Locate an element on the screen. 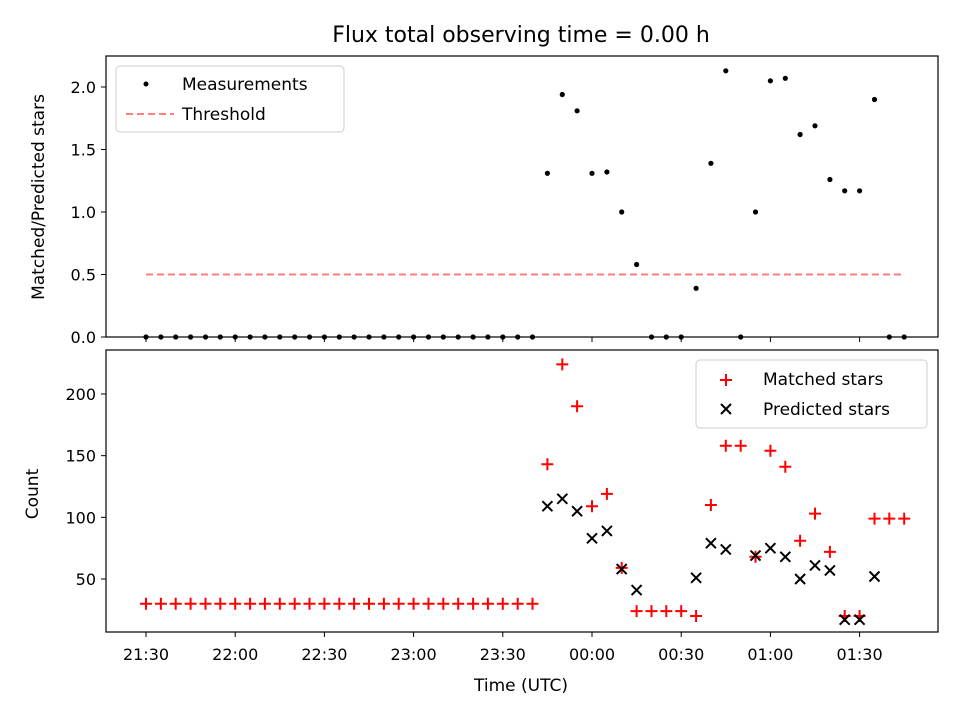  bottom-x-tick-label: 00:00 is located at coordinates (592, 654).